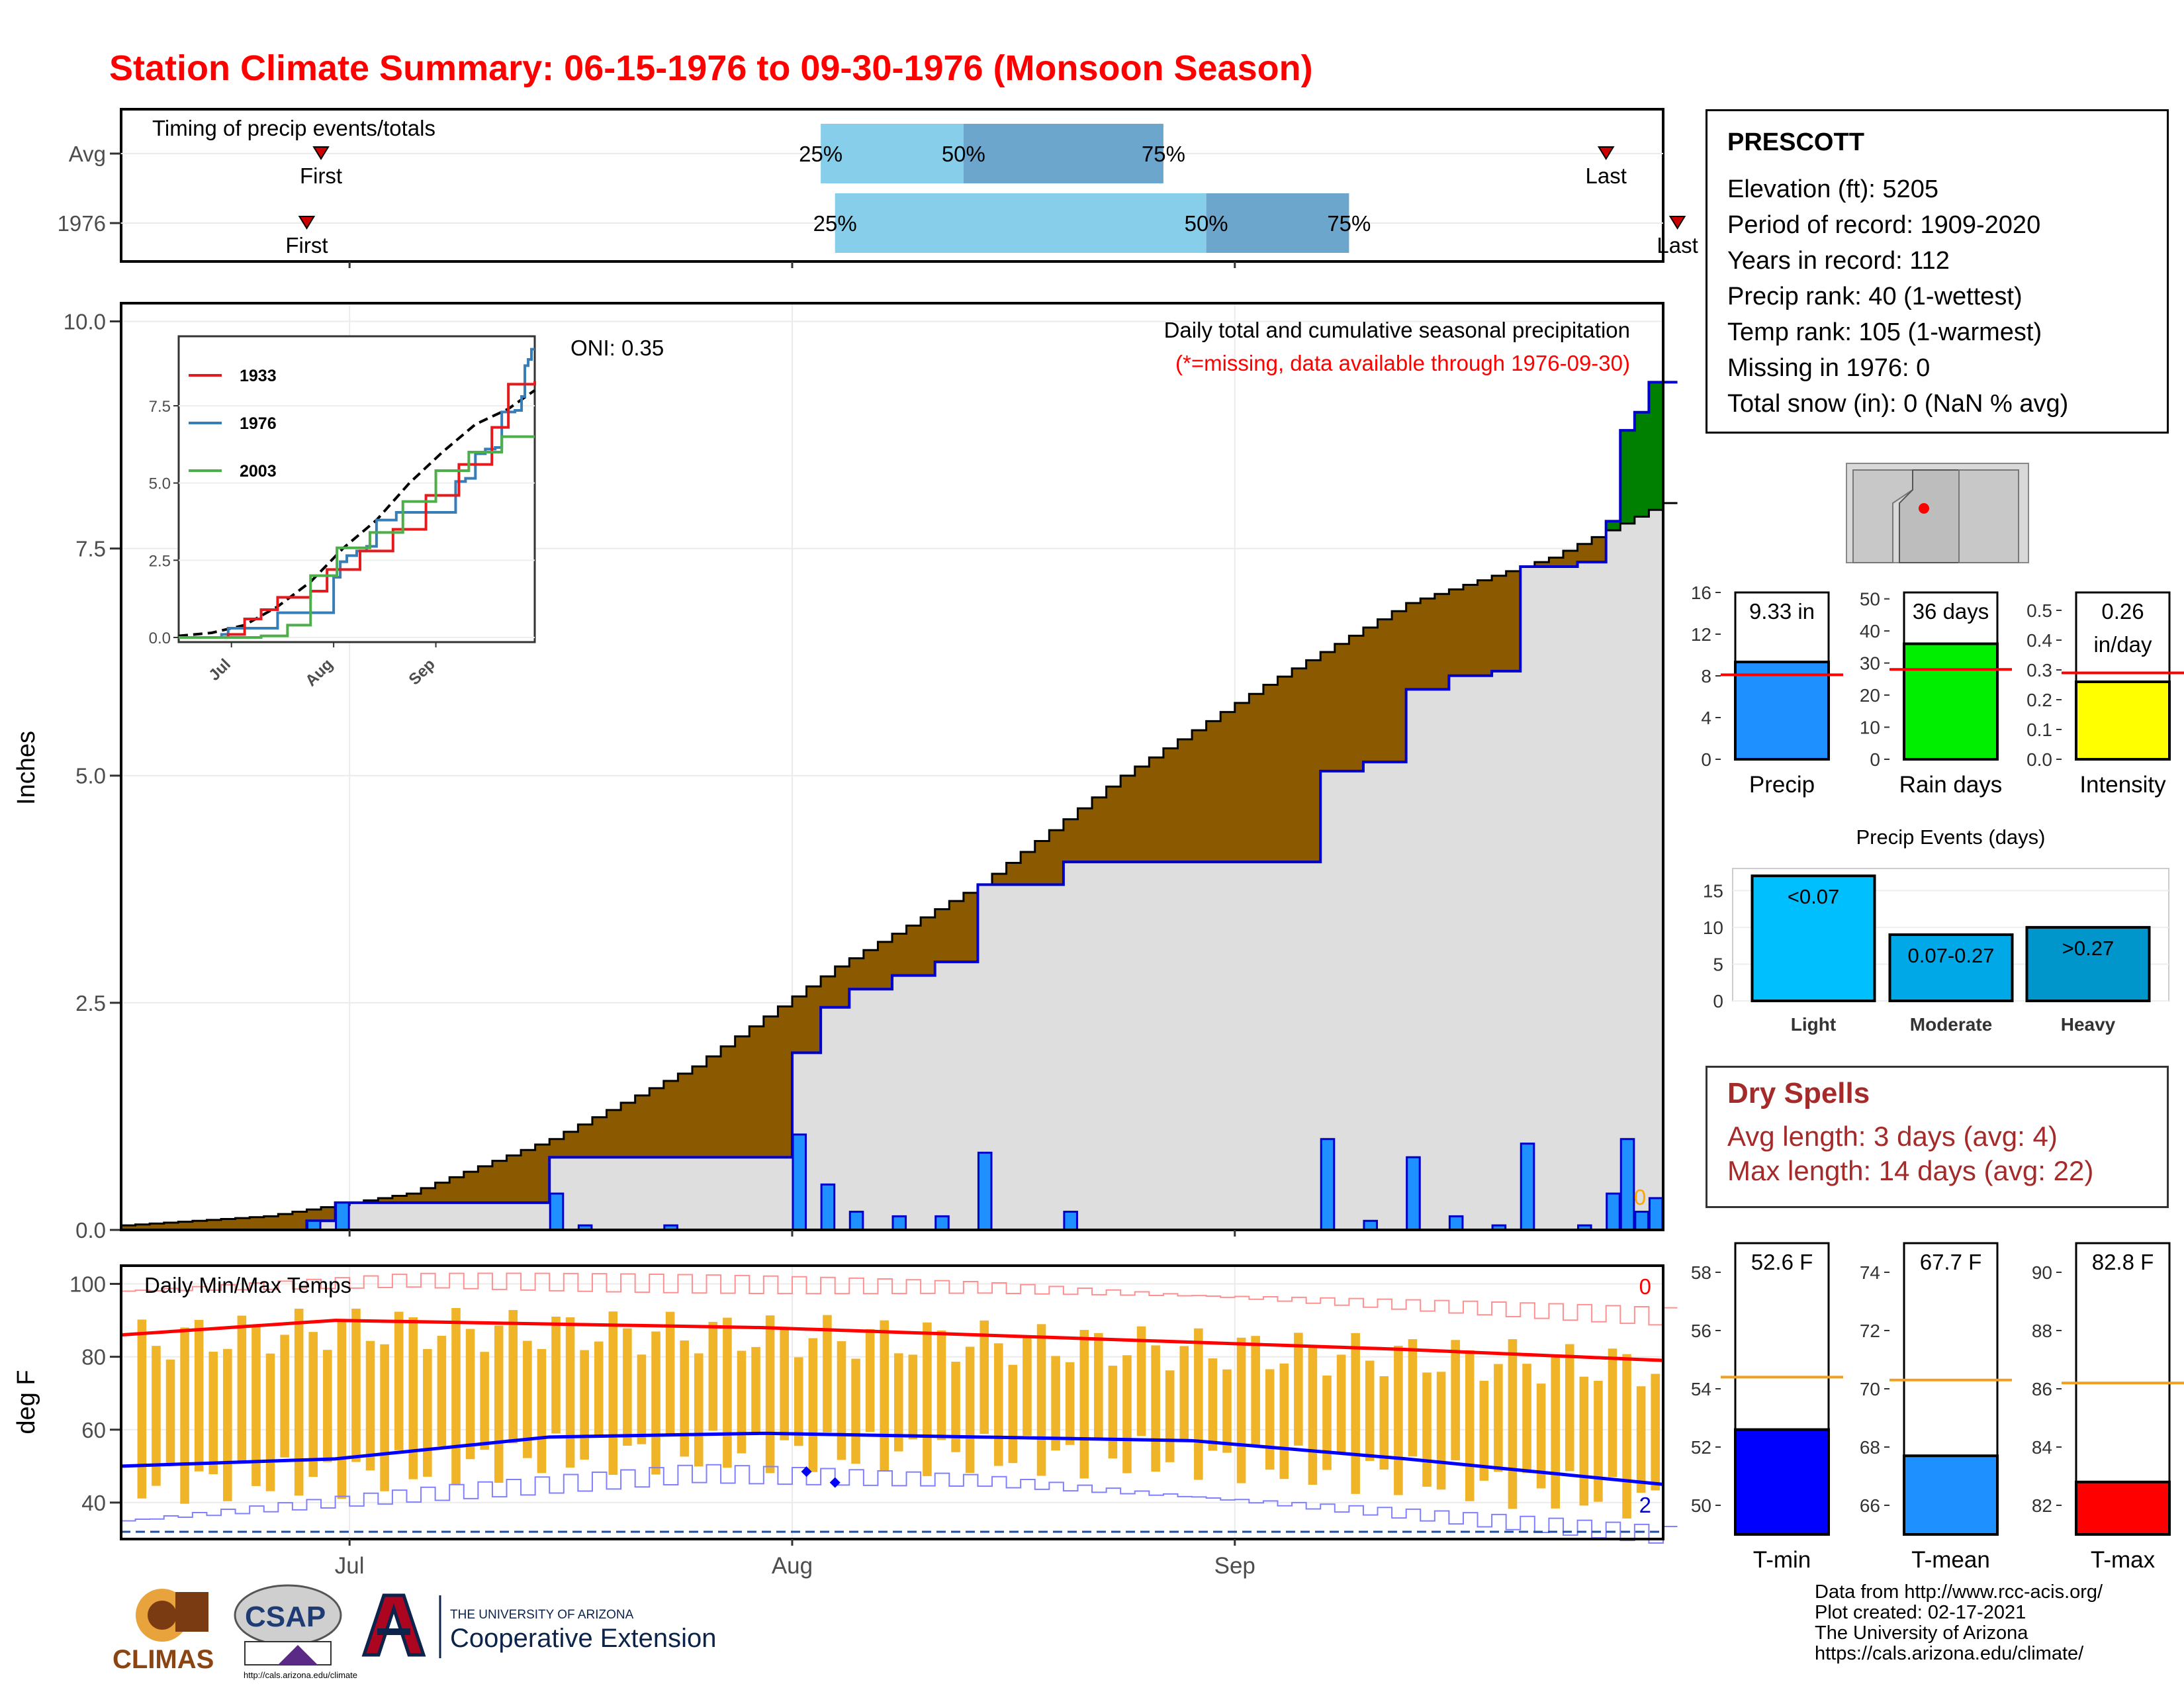 This screenshot has height=1688, width=2184. Describe the element at coordinates (963, 154) in the screenshot. I see `quantile-label: 50%` at that location.